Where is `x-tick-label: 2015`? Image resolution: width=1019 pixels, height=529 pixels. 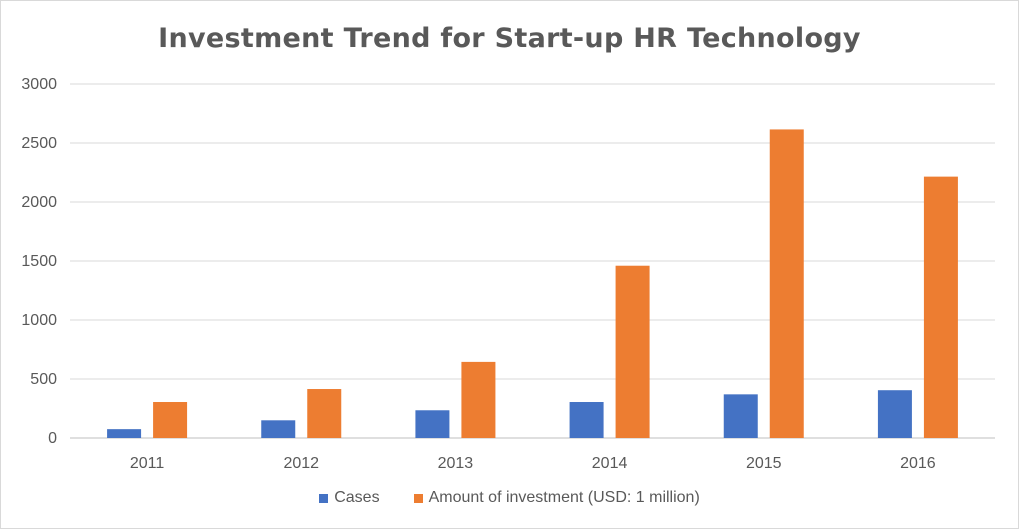
x-tick-label: 2015 is located at coordinates (764, 463).